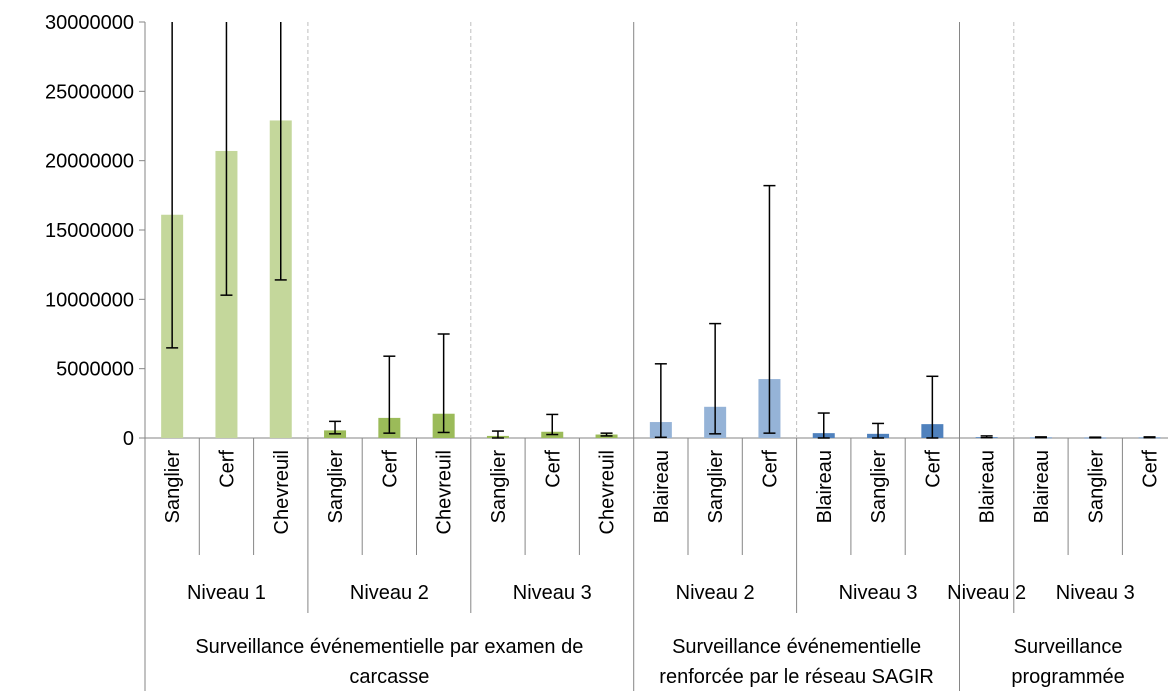 The width and height of the screenshot is (1168, 696). Describe the element at coordinates (1067, 677) in the screenshot. I see `group-label: programmée` at that location.